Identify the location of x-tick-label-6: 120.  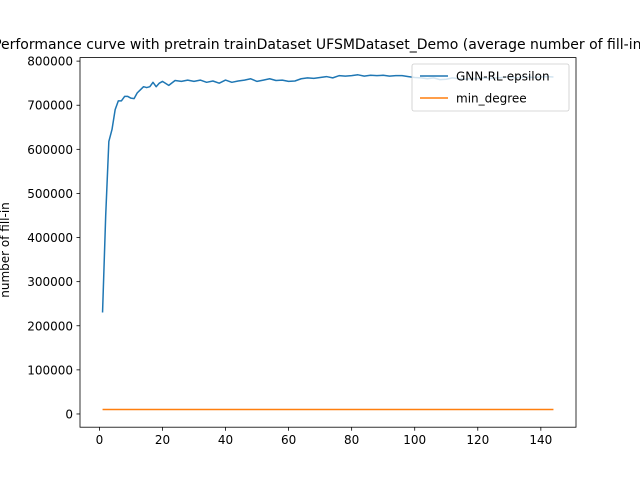
(477, 440).